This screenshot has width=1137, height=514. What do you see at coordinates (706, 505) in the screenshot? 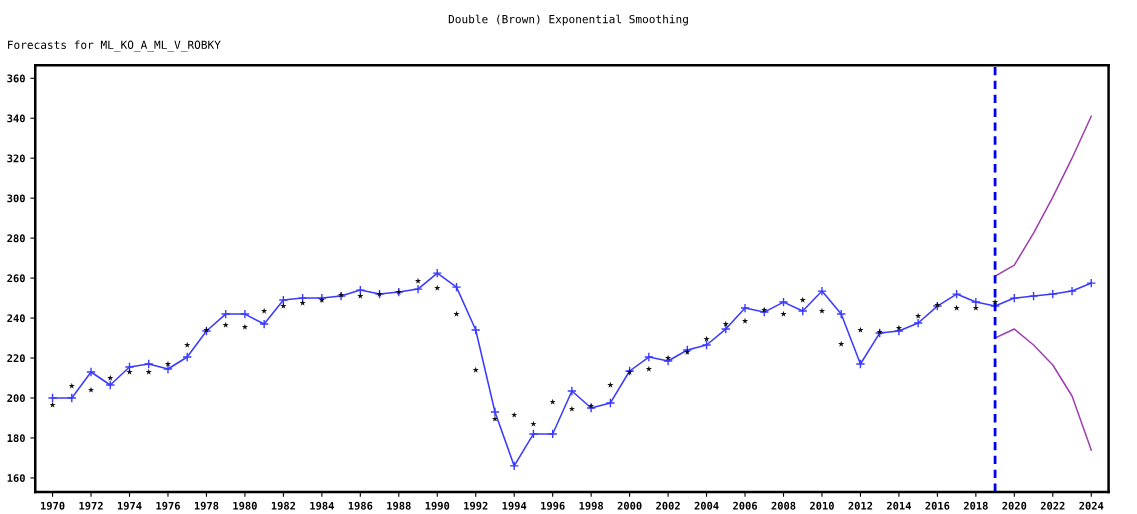
I see `x-tick-label: 2004` at bounding box center [706, 505].